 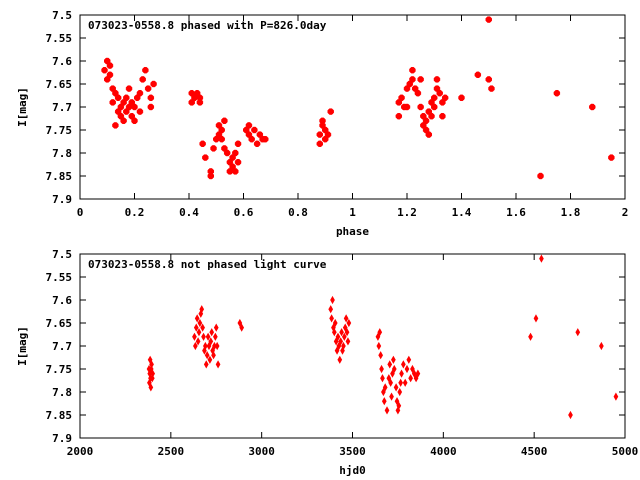 What do you see at coordinates (62, 15) in the screenshot?
I see `panel-1-y-tick-label: 7.5` at bounding box center [62, 15].